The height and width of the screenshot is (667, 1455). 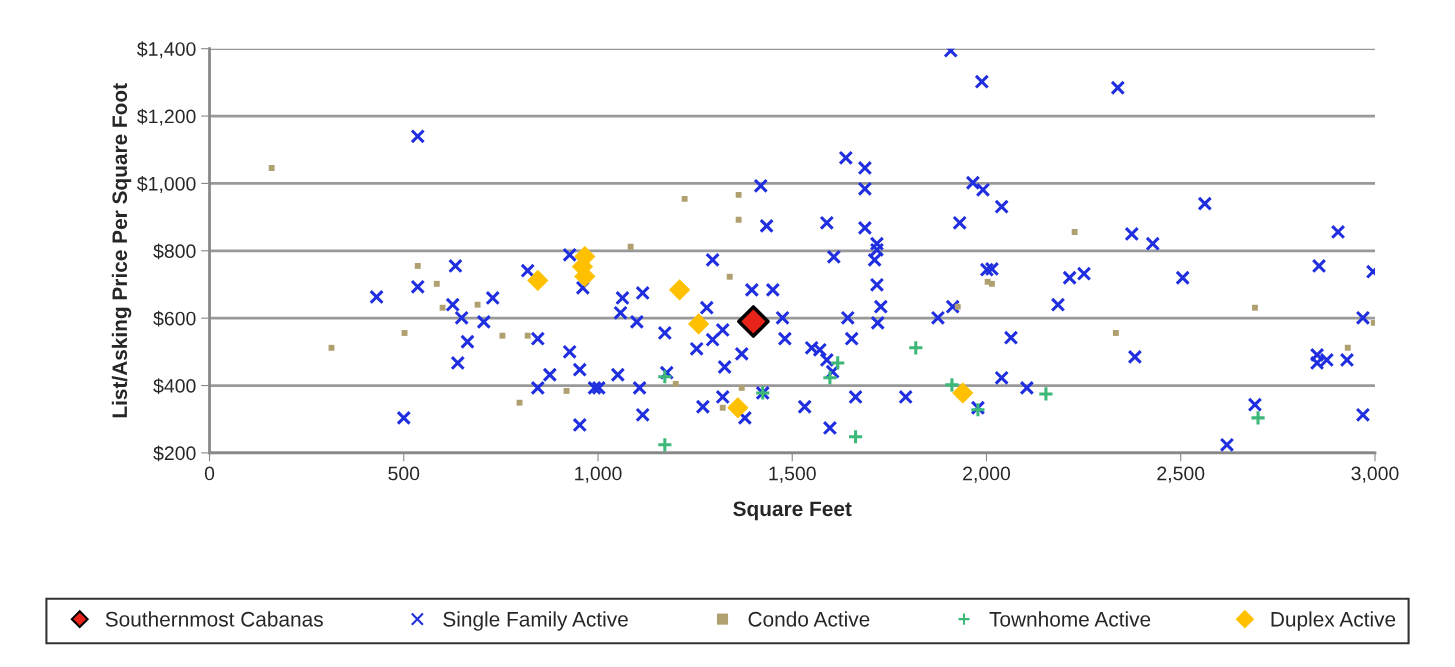 I want to click on y-axis-title: List/Asking Price Per Square Foot, so click(x=121, y=250).